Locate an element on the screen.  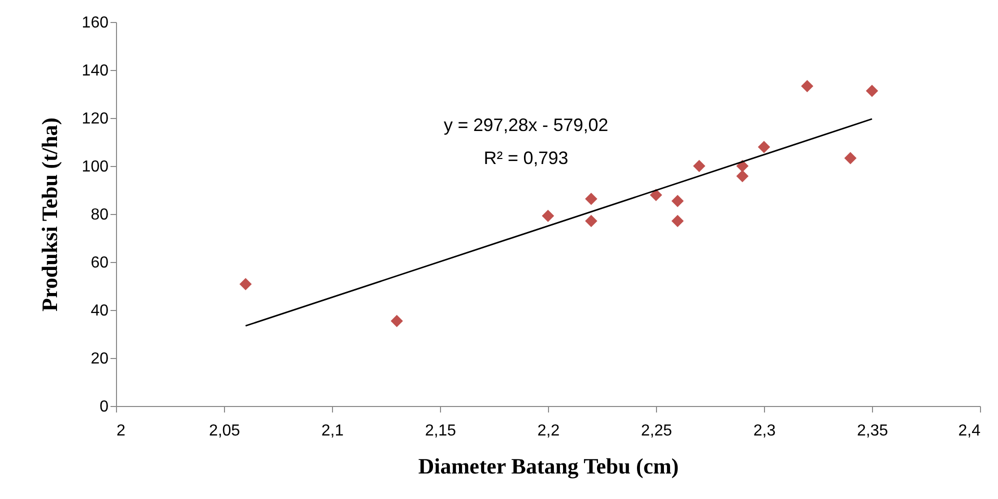
y-tick-label: 140 is located at coordinates (95, 71).